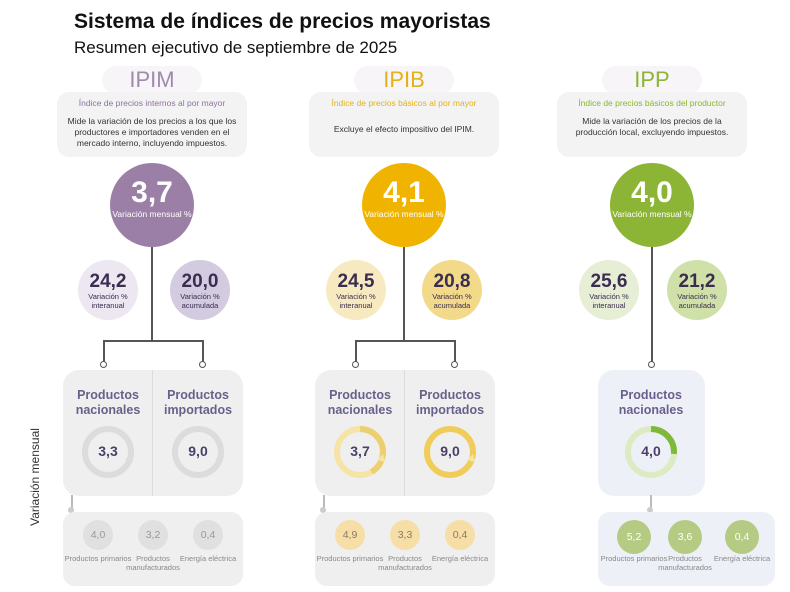 The image size is (790, 592). Describe the element at coordinates (200, 281) in the screenshot. I see `ytd-value: 20,0` at that location.